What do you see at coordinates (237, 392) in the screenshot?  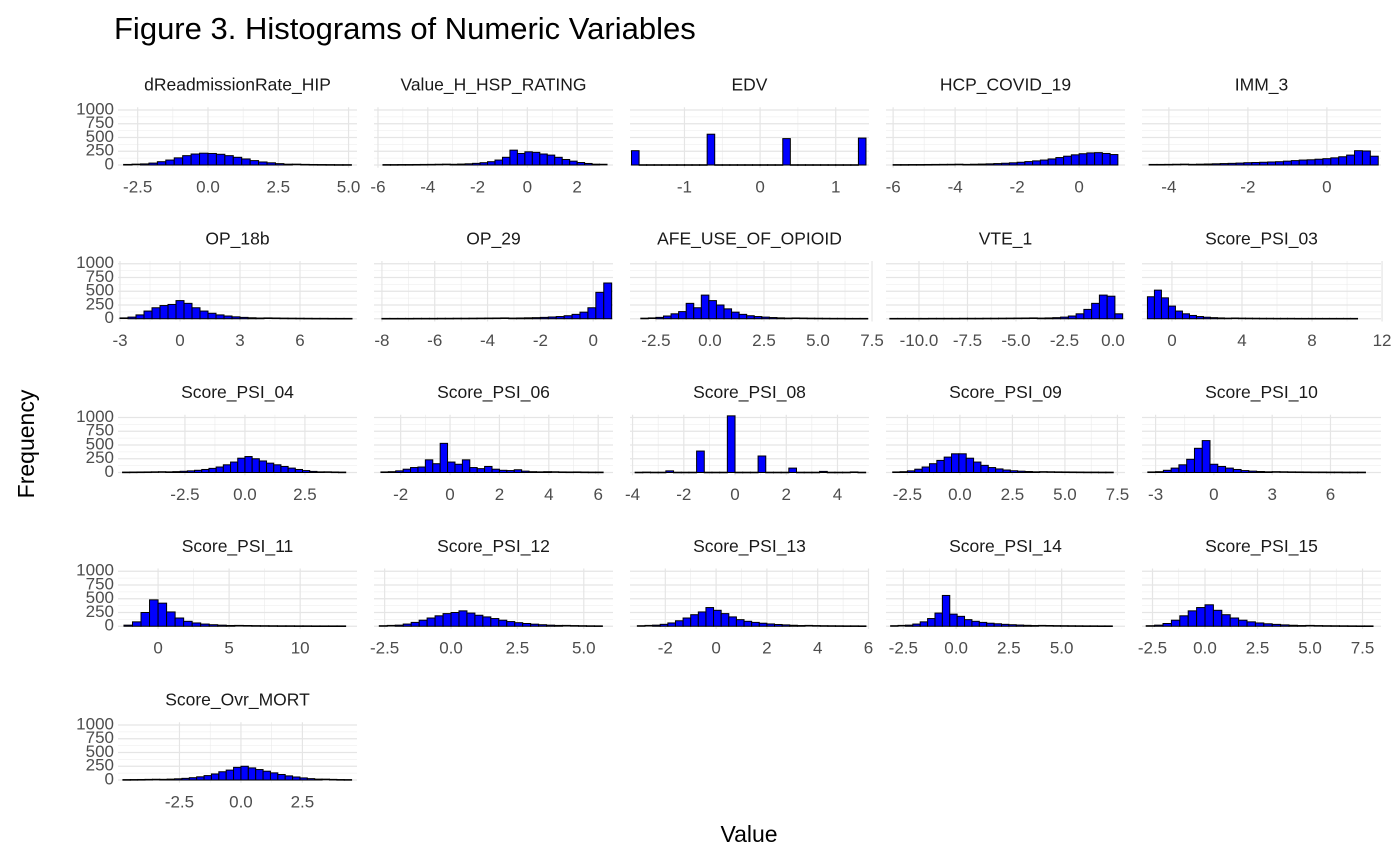 I see `facet-title: Score_PSI_04` at bounding box center [237, 392].